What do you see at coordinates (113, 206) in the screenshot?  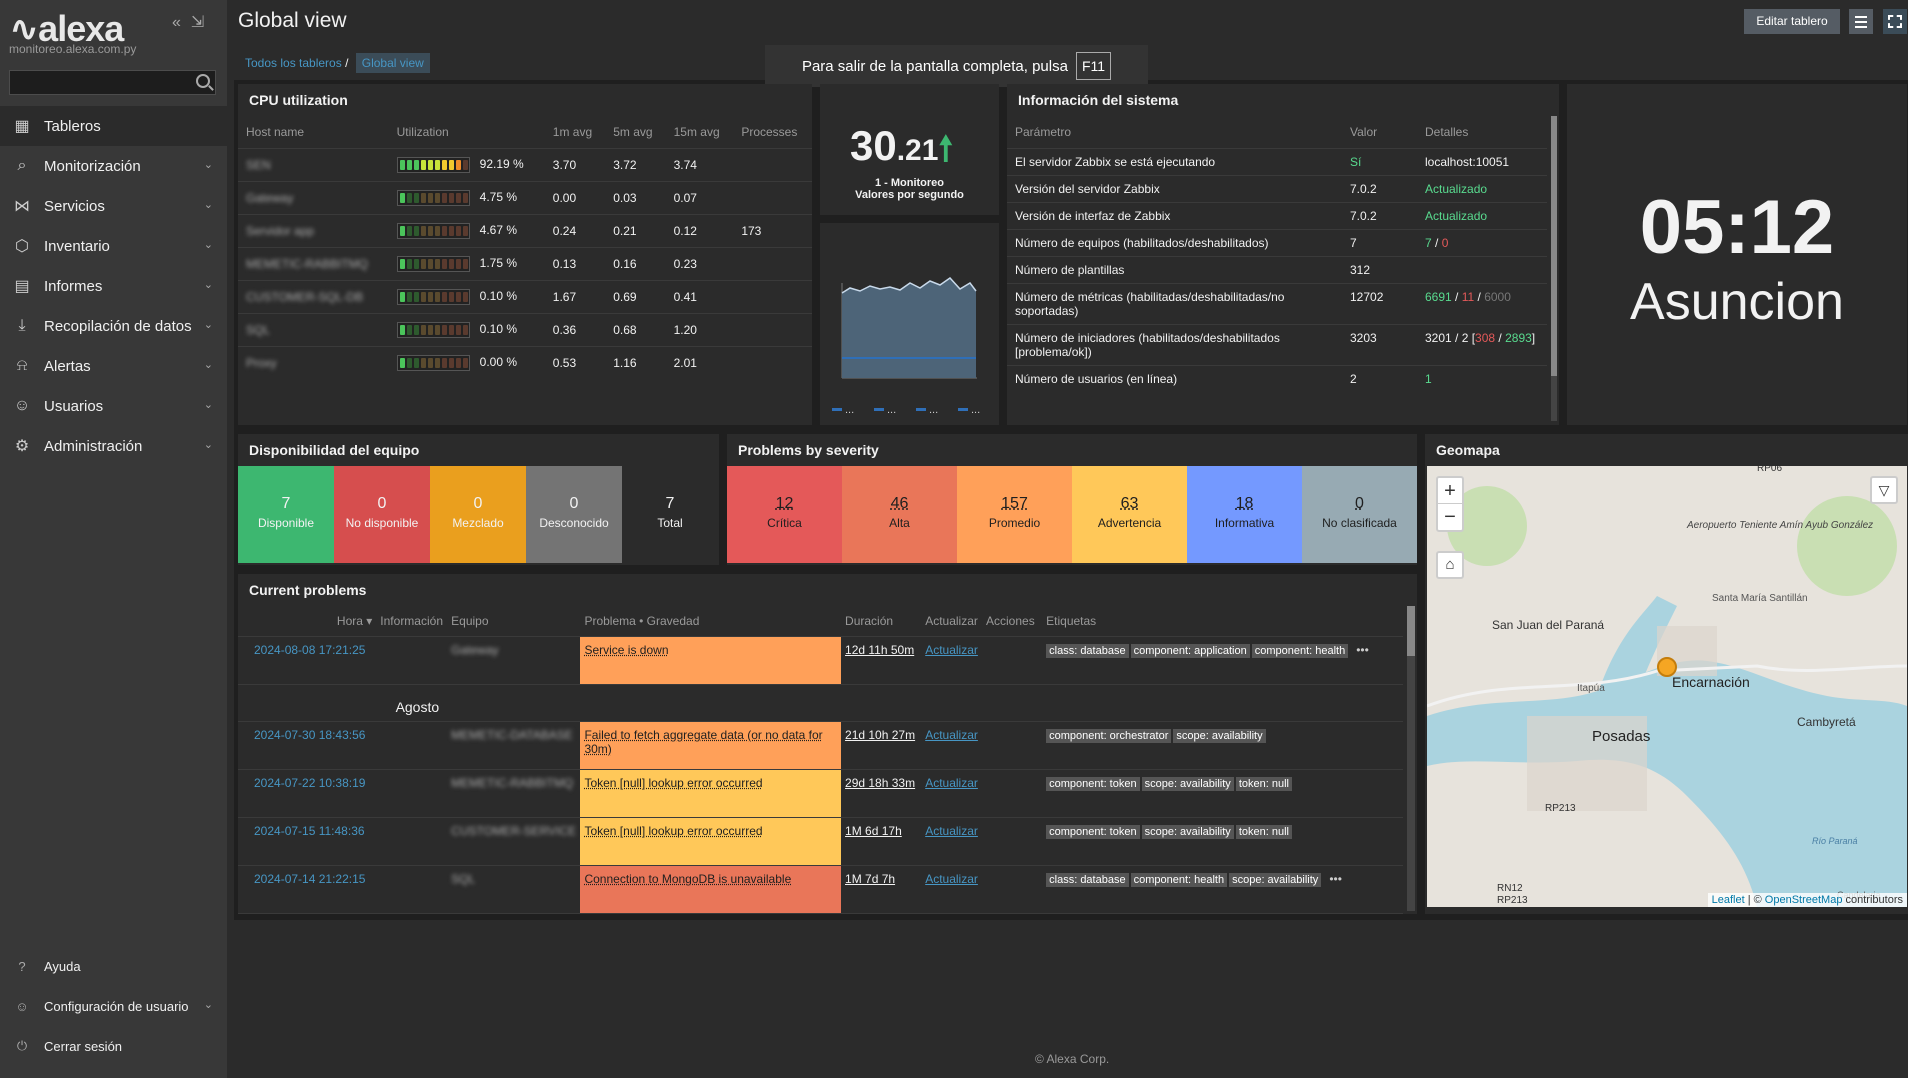 I see `sidebar-item-services: ⋈ Servicios ⌄` at bounding box center [113, 206].